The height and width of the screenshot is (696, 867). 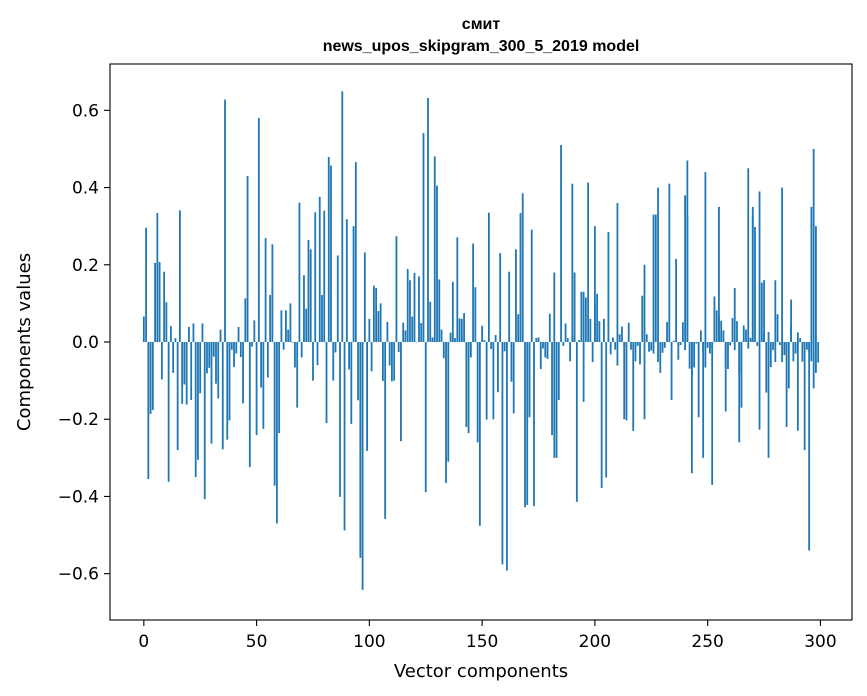 I want to click on x-tick-label: 50, so click(x=257, y=642).